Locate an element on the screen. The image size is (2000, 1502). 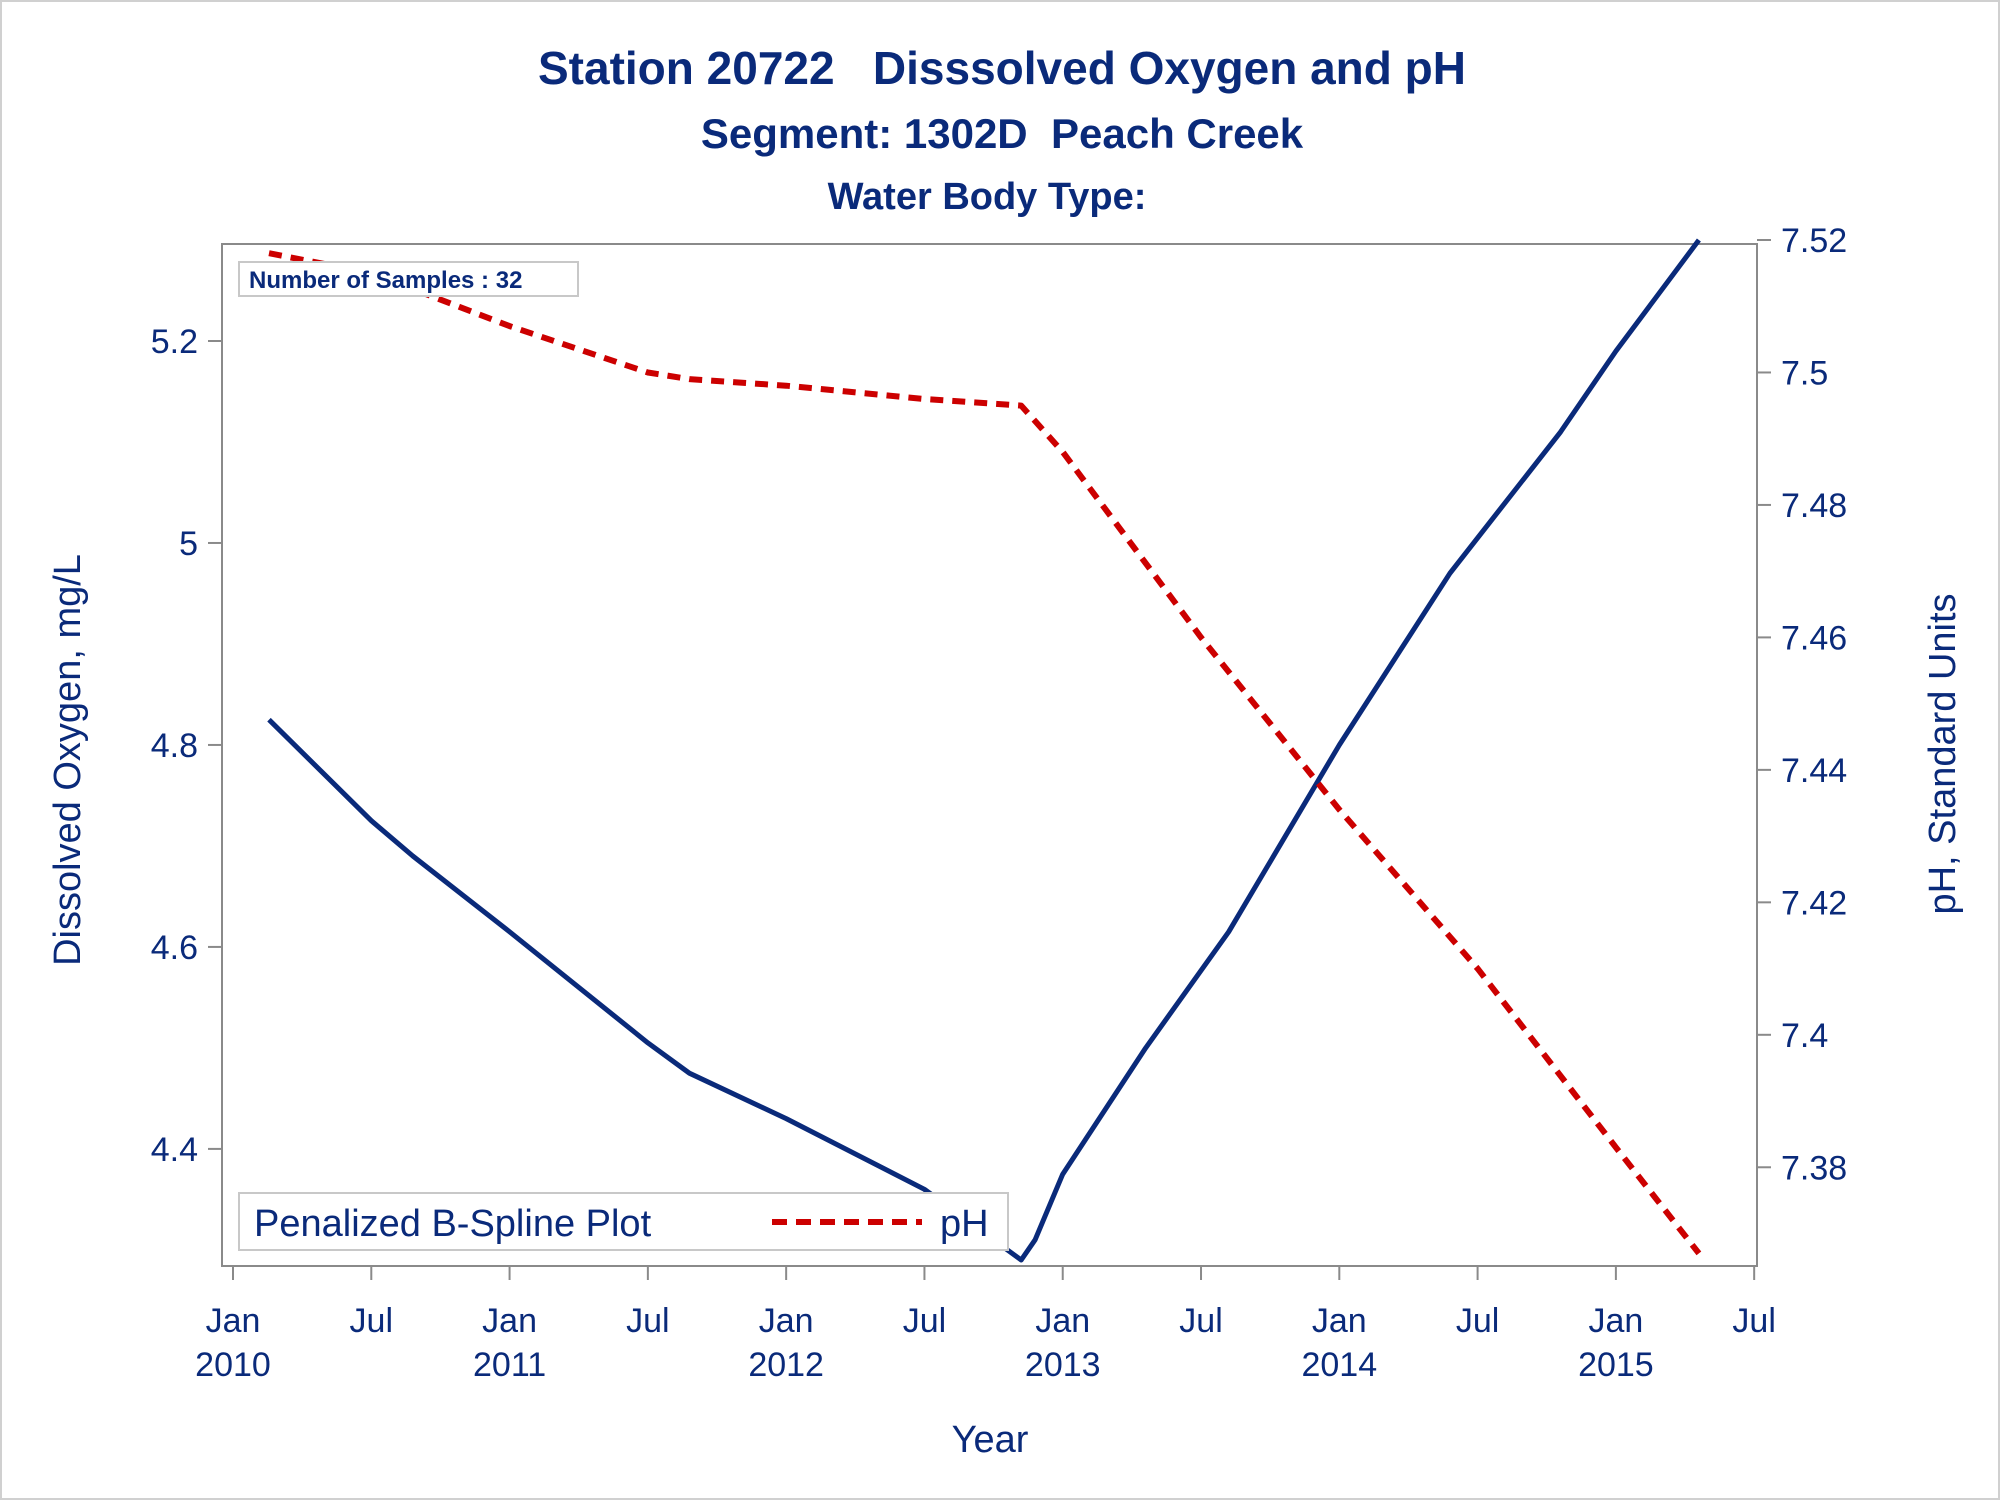
y-left-tick-label: 4.8 is located at coordinates (174, 746).